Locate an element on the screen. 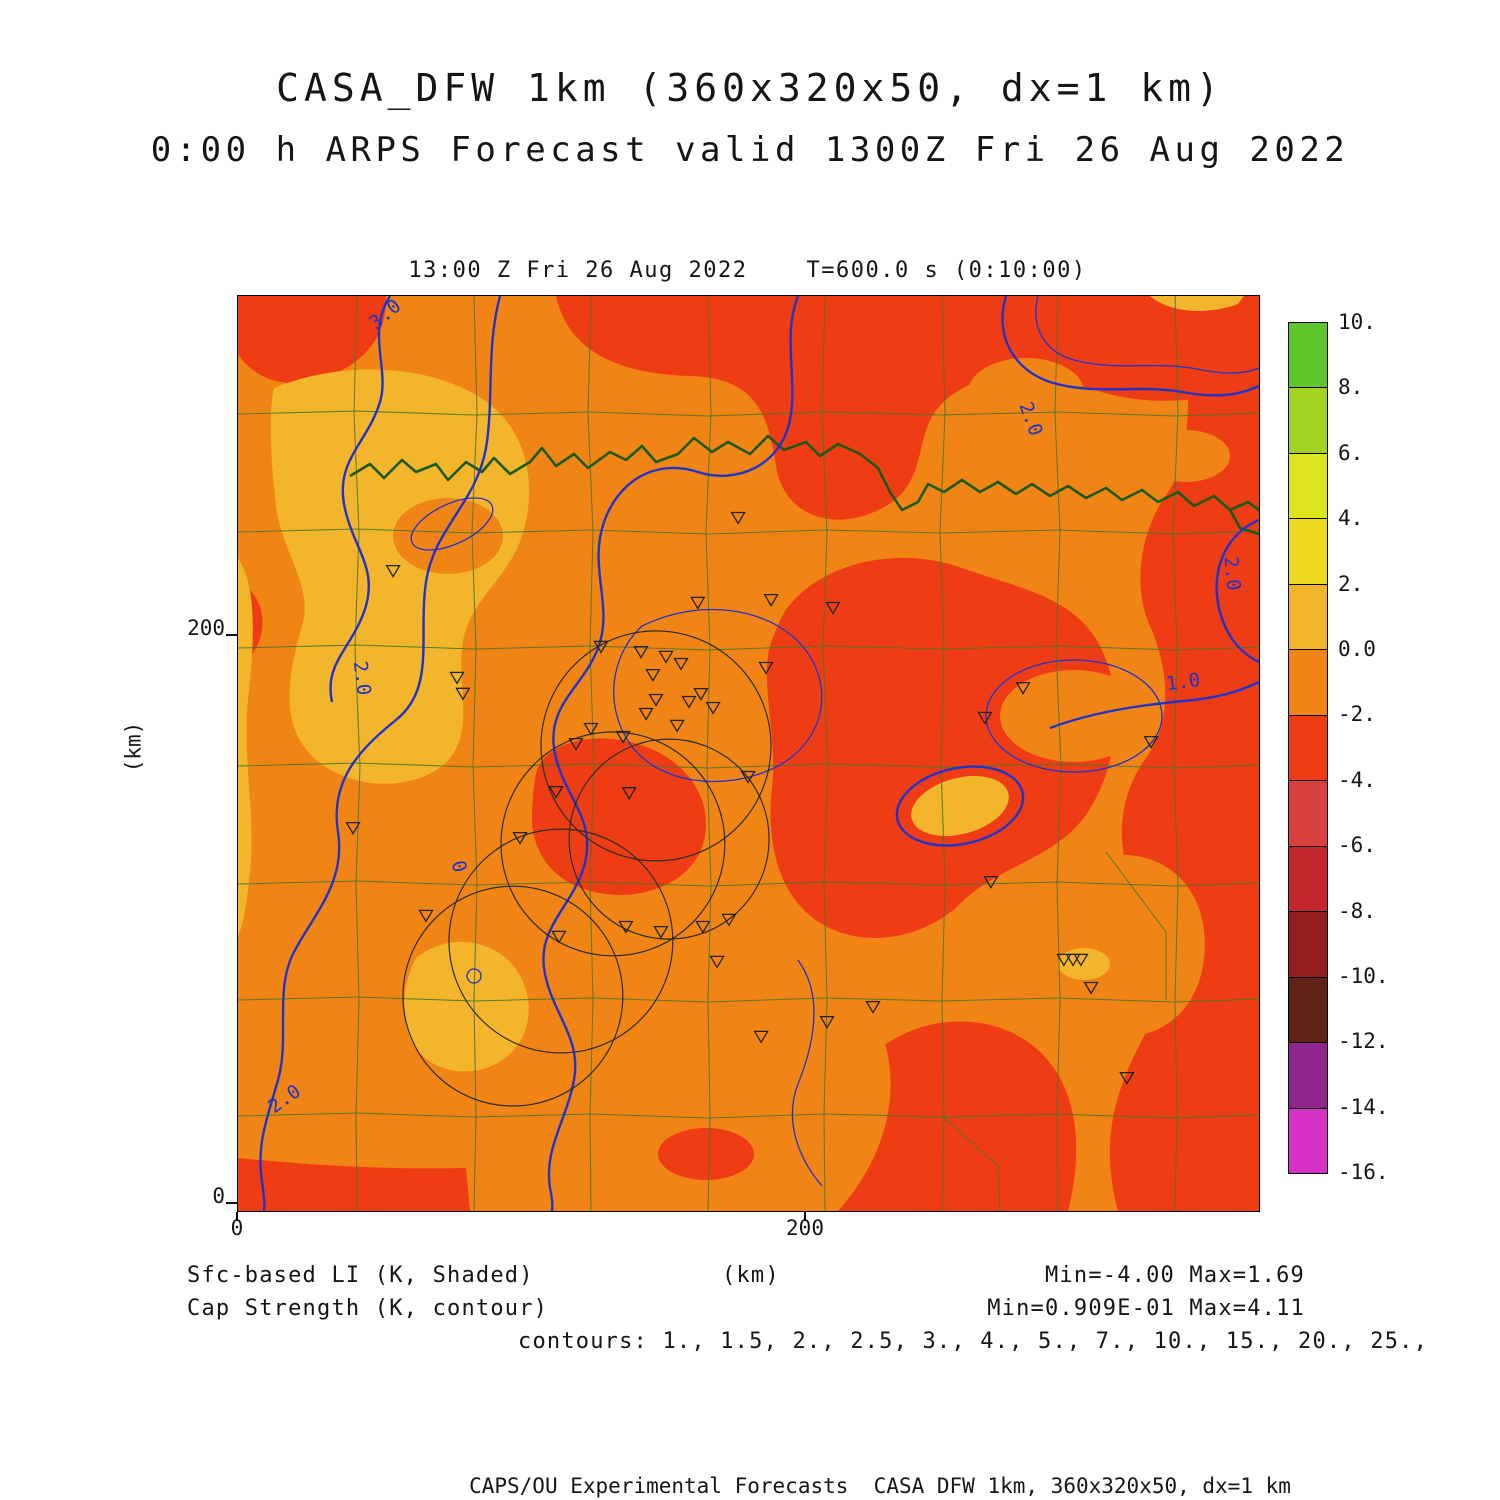  colorbar-tick-label: -12. is located at coordinates (1363, 1041).